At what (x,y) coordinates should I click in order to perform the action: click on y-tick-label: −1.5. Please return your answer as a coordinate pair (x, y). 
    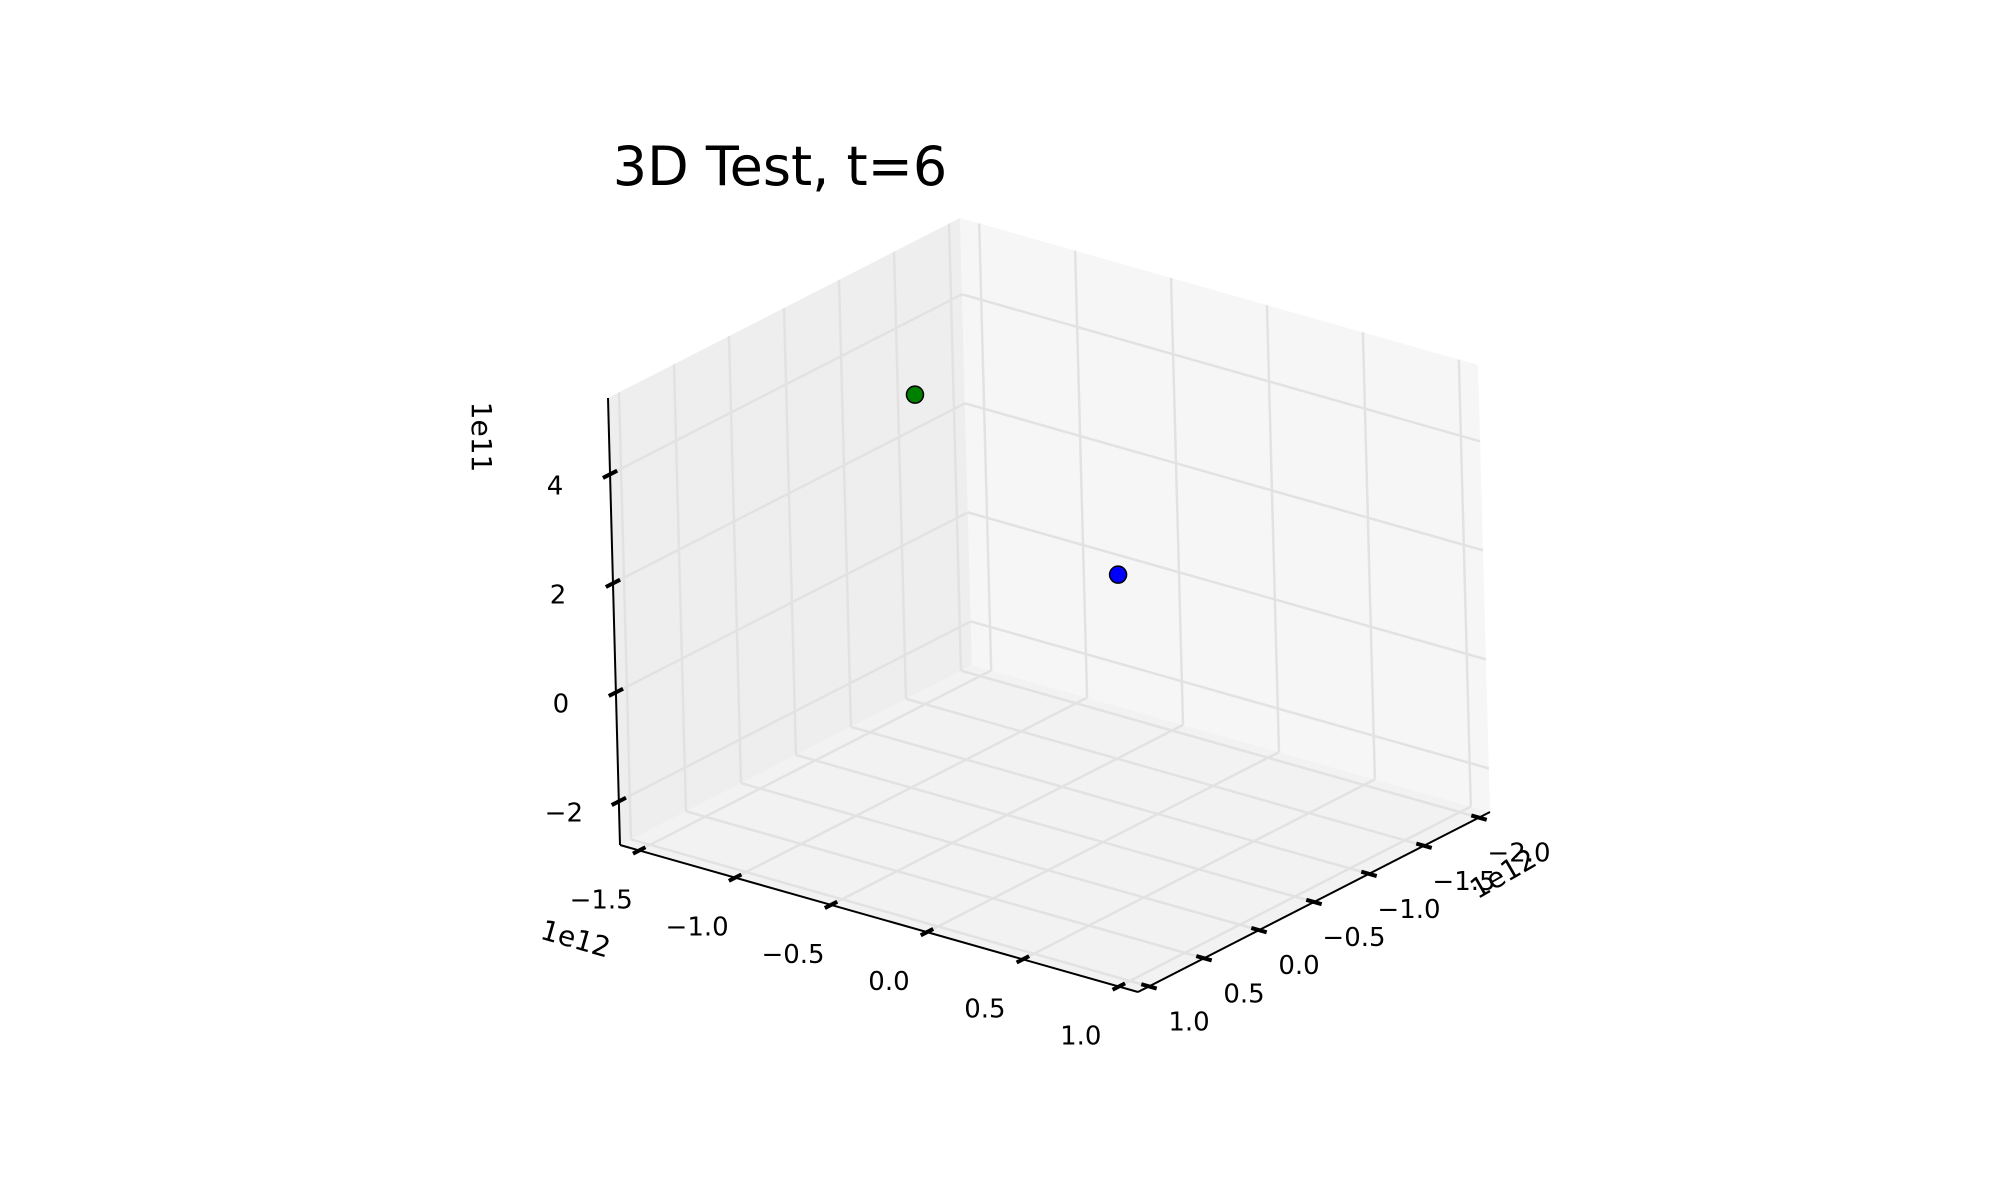
    Looking at the image, I should click on (1463, 882).